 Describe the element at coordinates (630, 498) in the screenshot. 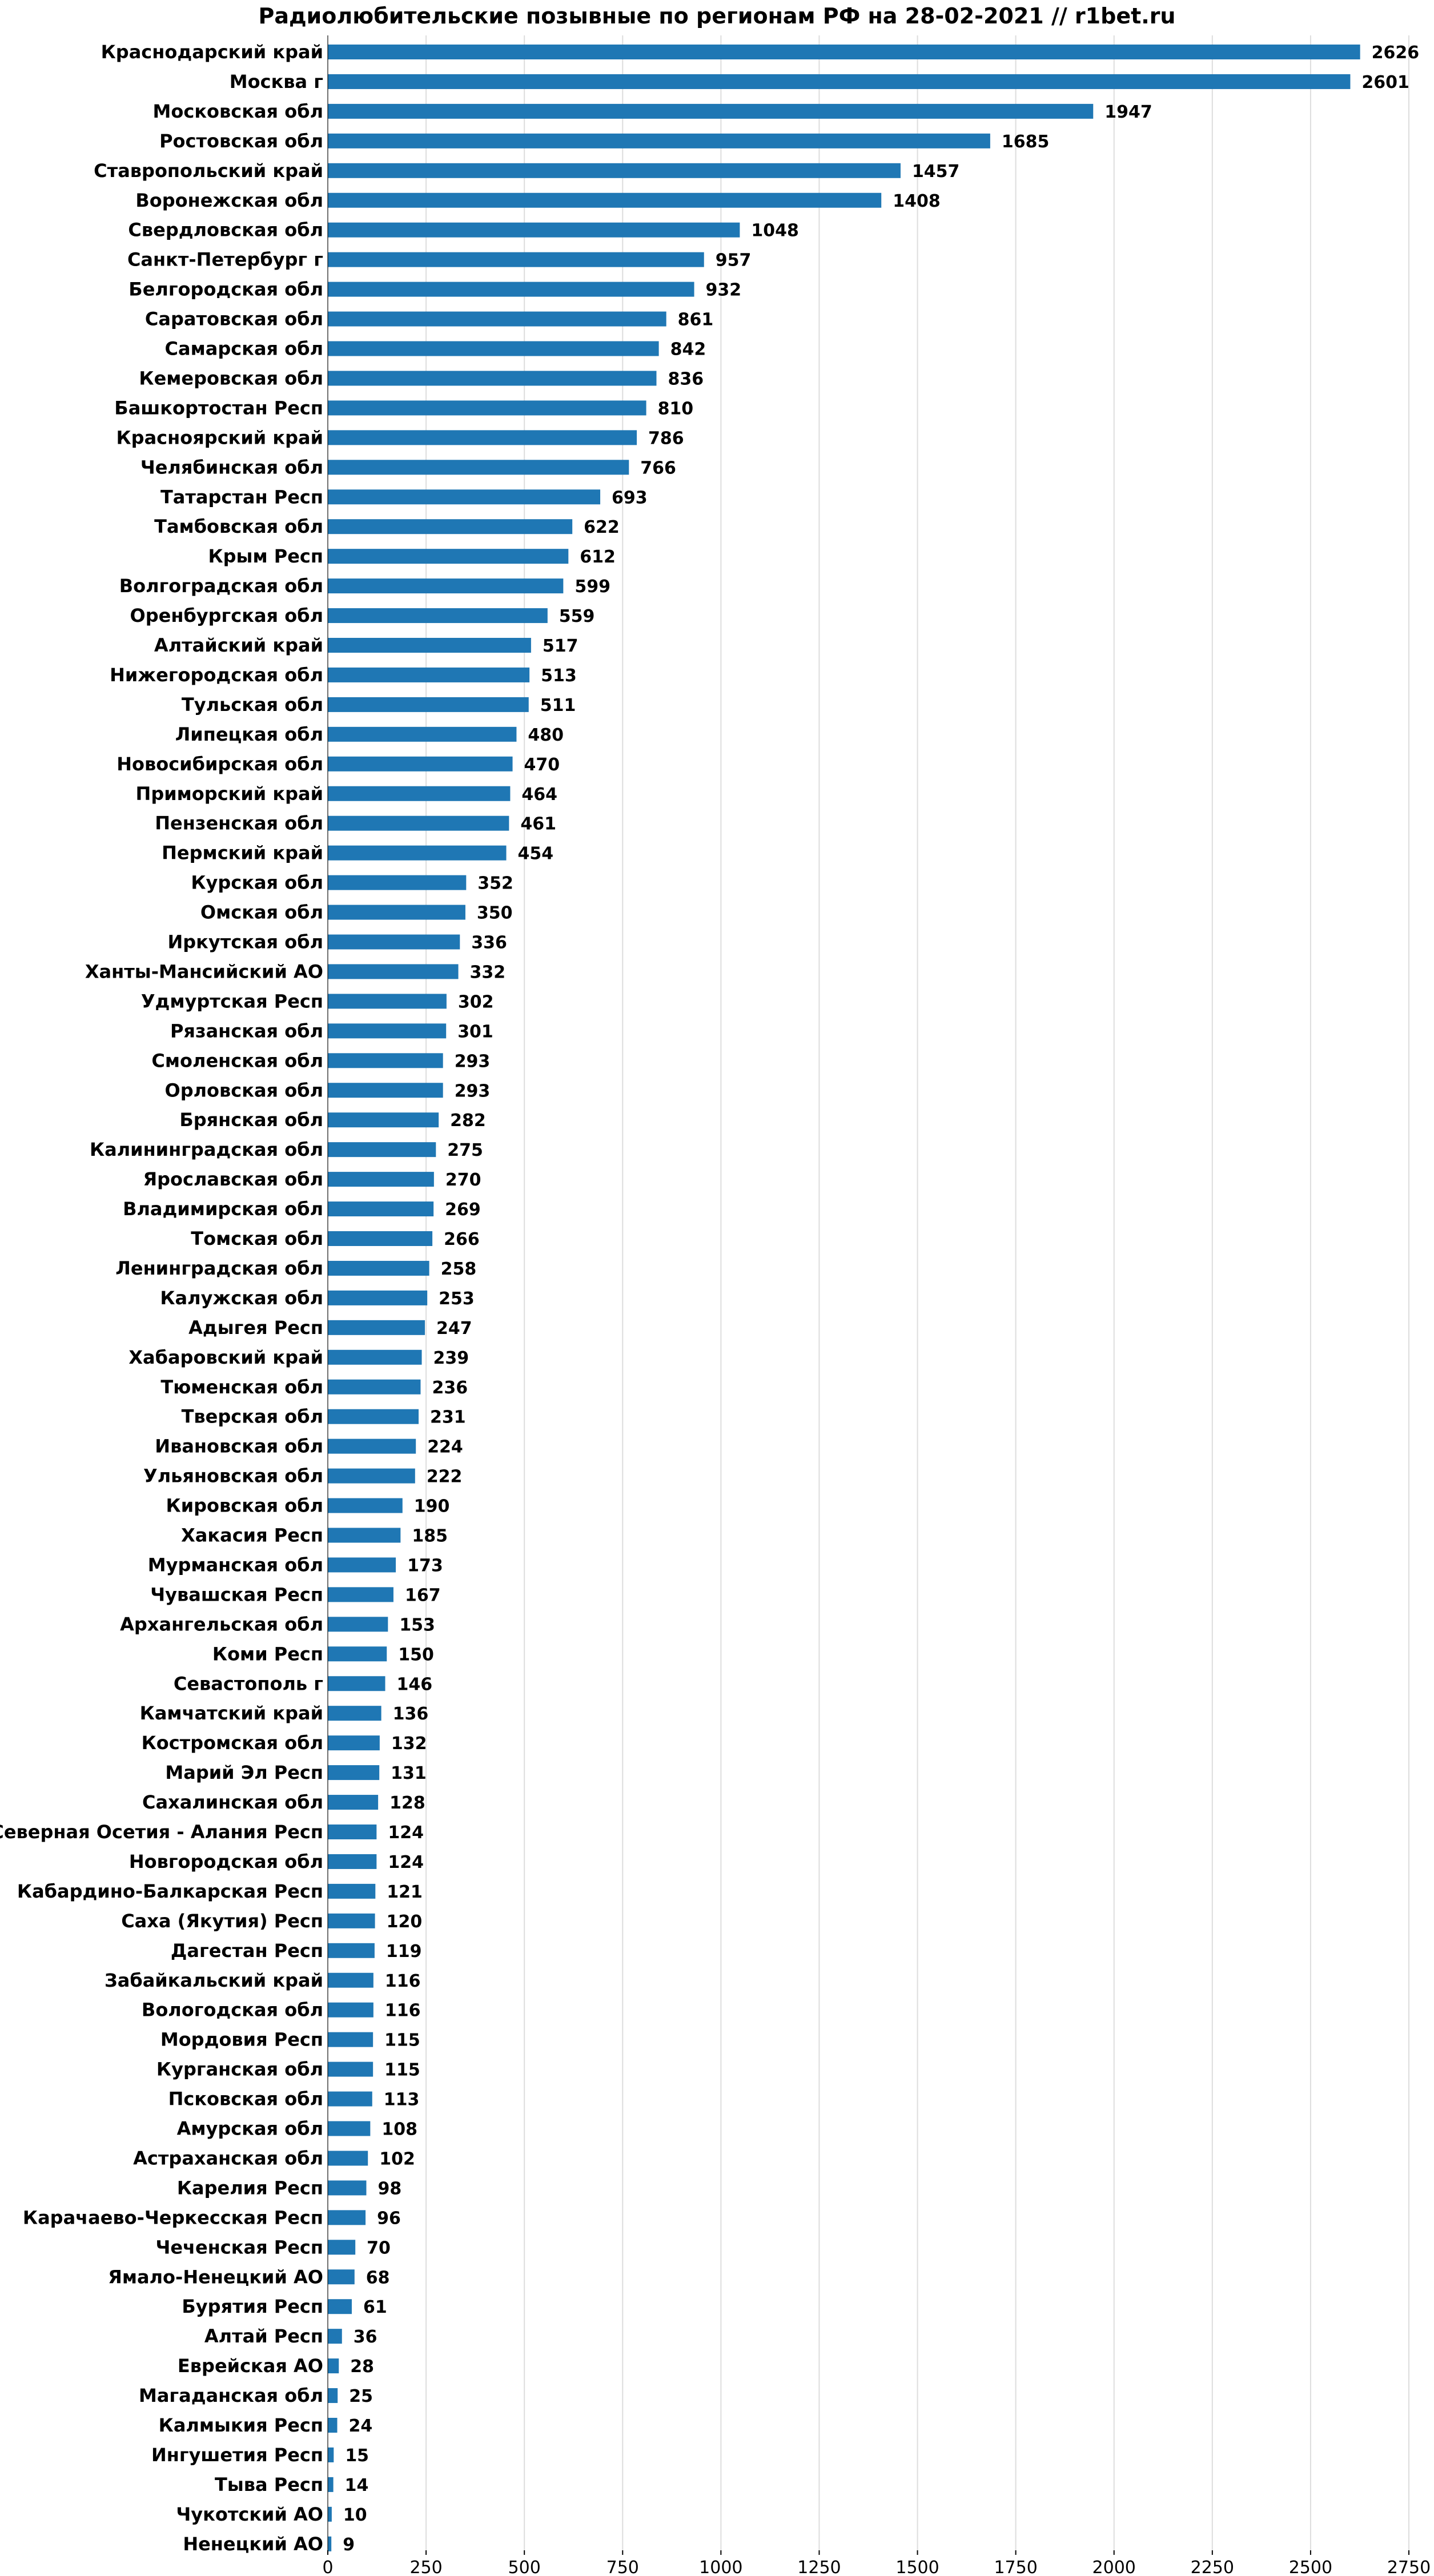

I see `value-label: 693` at that location.